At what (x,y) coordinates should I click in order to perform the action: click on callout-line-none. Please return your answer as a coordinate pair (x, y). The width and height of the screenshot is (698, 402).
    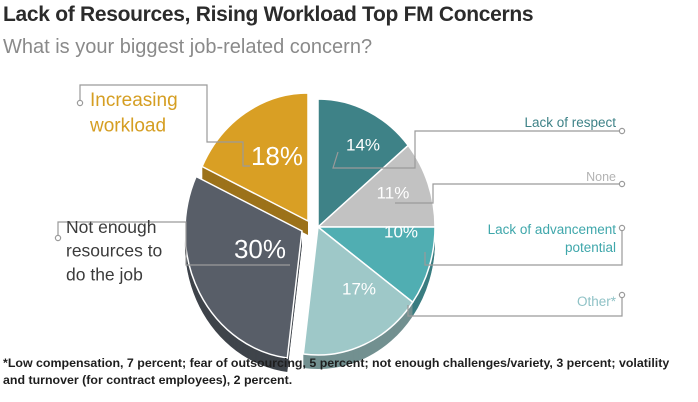
    Looking at the image, I should click on (508, 193).